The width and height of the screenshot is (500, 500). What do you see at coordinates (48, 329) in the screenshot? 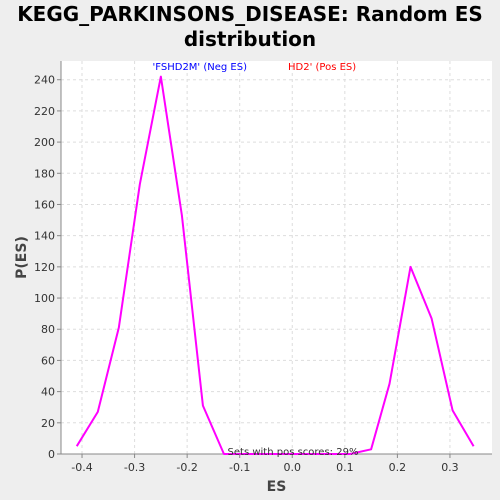
I see `y-tick-label: 80` at bounding box center [48, 329].